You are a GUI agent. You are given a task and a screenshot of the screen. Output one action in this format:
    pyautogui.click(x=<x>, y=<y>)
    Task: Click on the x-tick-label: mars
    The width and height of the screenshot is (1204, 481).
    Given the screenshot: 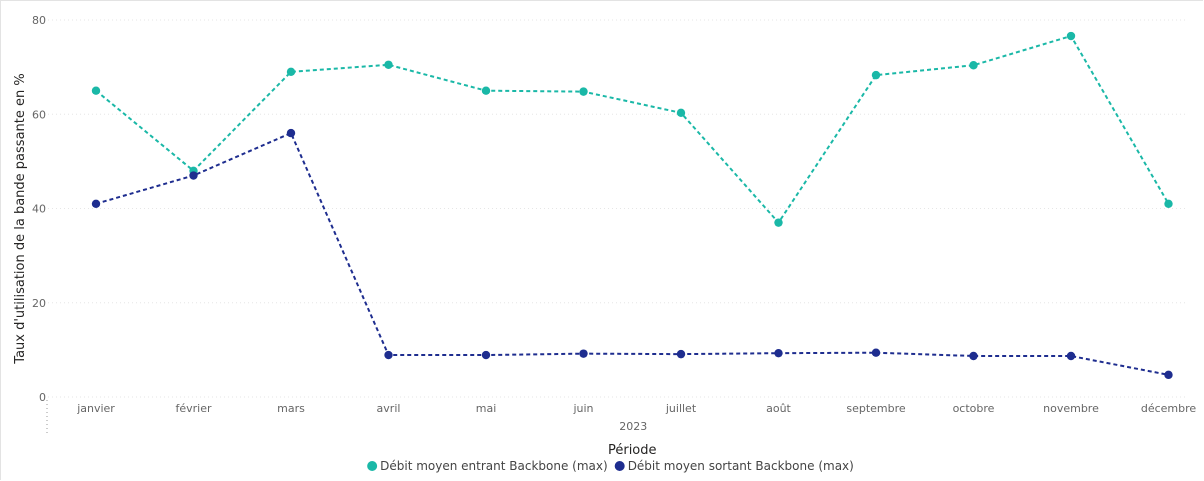 What is the action you would take?
    pyautogui.click(x=291, y=408)
    